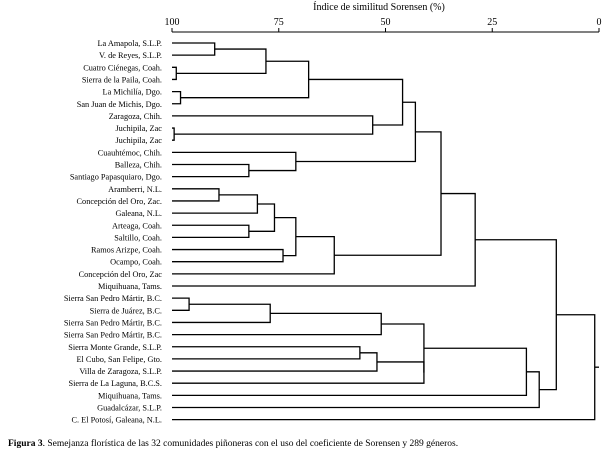  What do you see at coordinates (120, 371) in the screenshot?
I see `leaf-label: Villa de Zaragoza, S.L.P.` at bounding box center [120, 371].